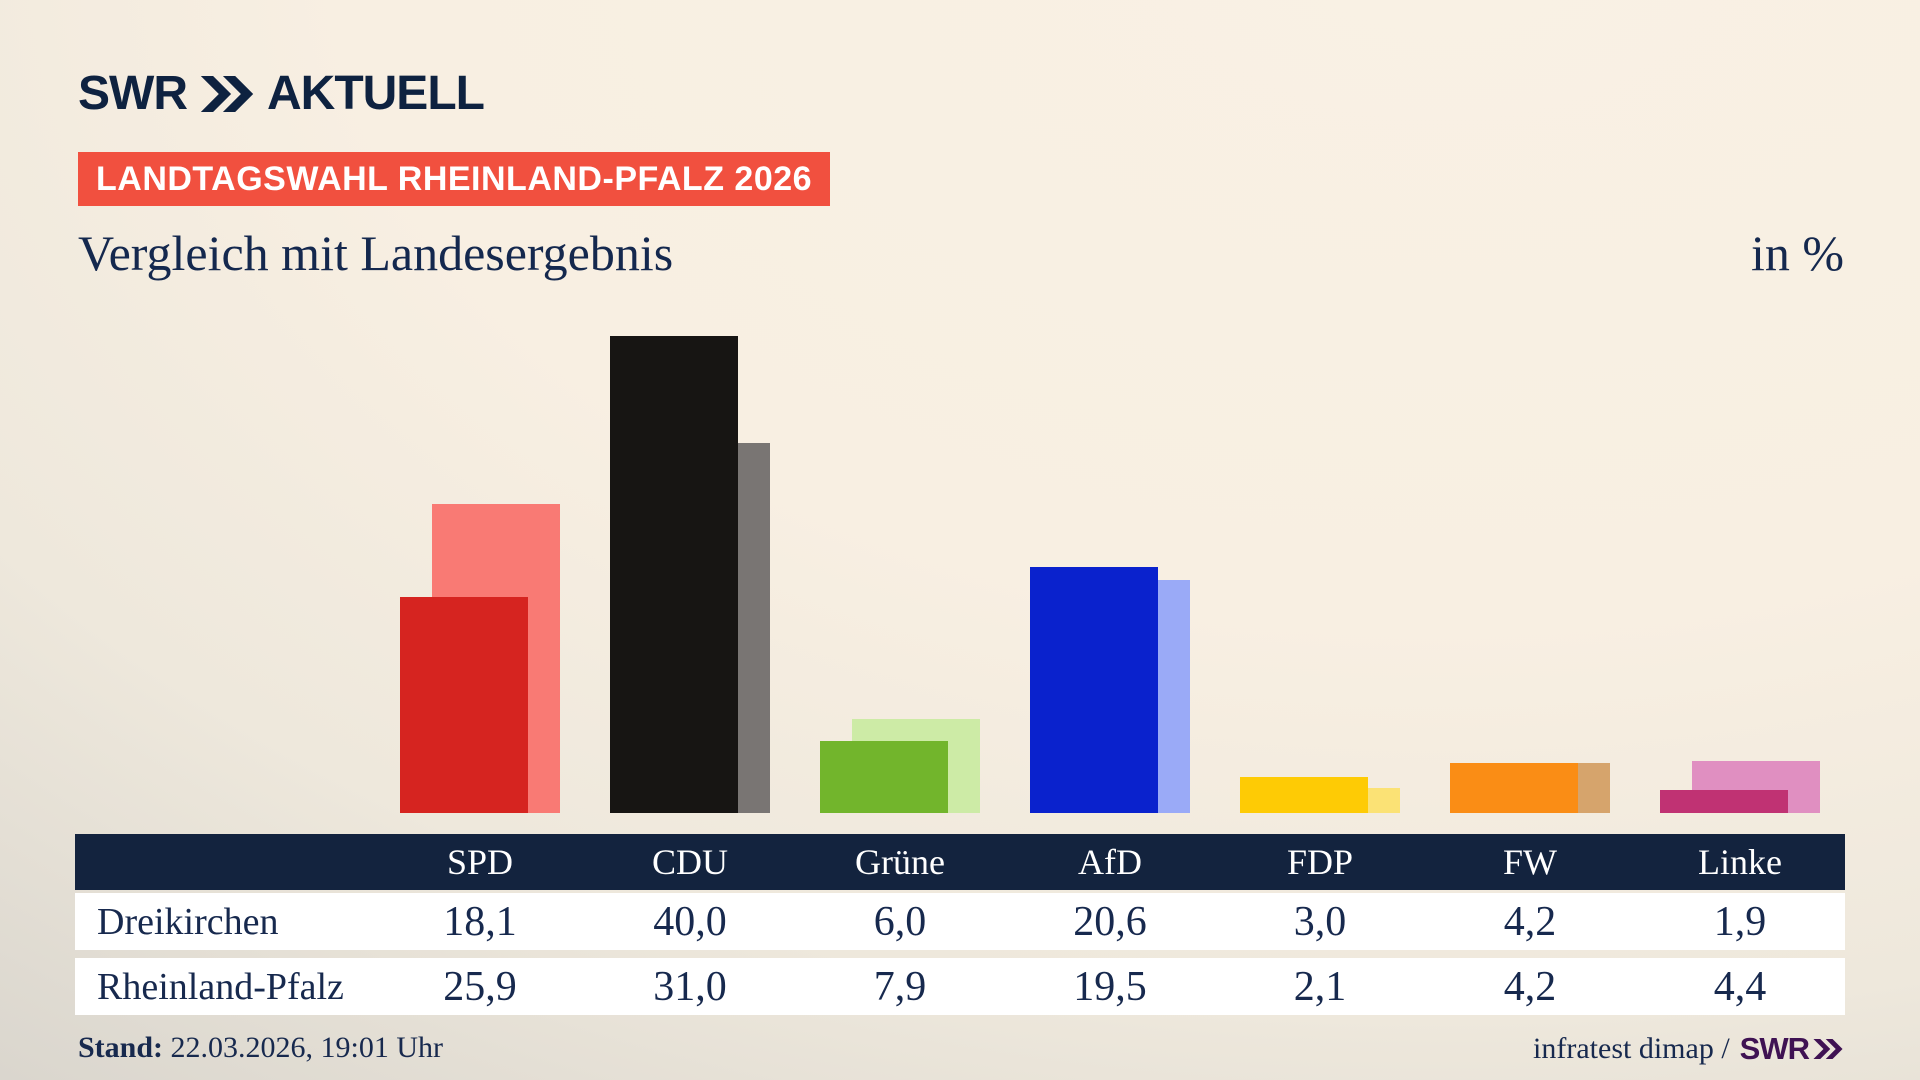  I want to click on table-header-cell-grne: Grüne, so click(900, 862).